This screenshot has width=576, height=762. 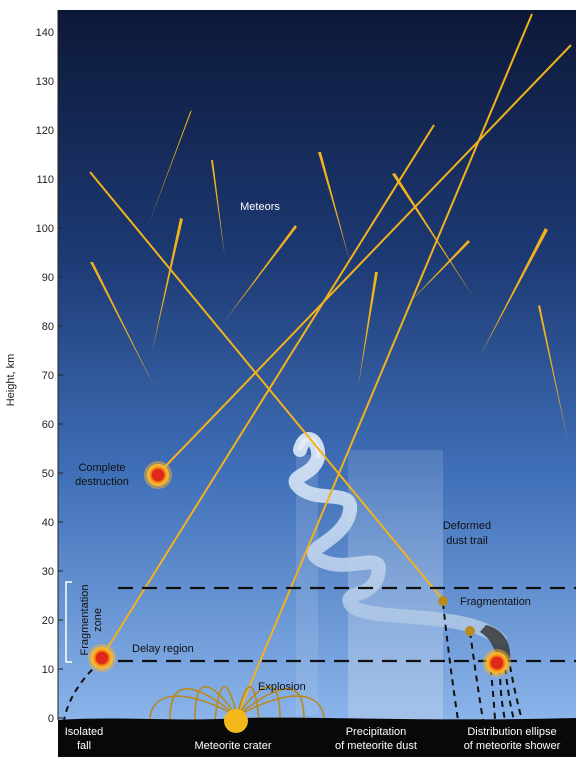 What do you see at coordinates (98, 620) in the screenshot?
I see `label-fragmentation-zone-2: zone` at bounding box center [98, 620].